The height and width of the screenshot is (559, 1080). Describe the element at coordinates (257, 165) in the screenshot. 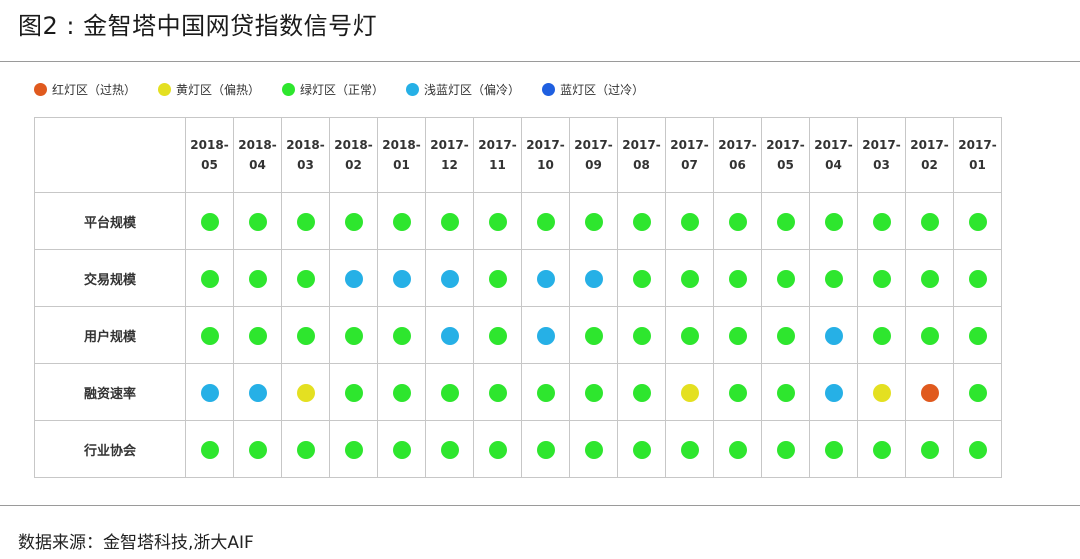

I see `column-month: 04` at that location.